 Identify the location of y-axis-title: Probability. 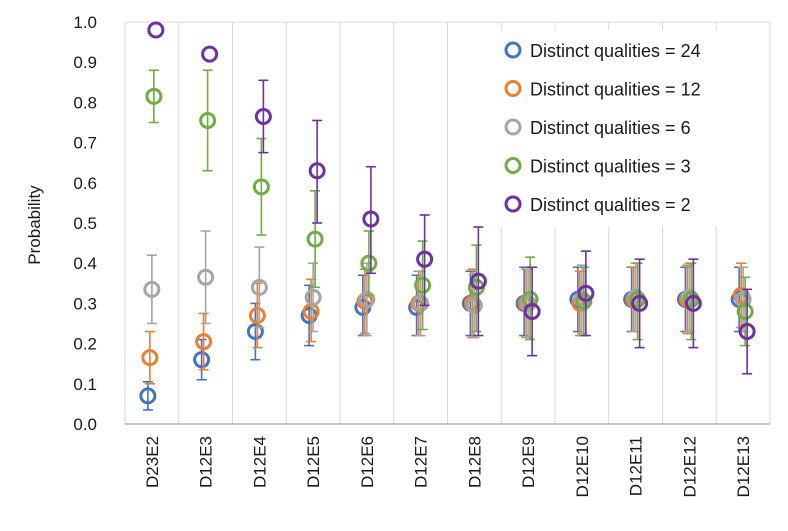
(34, 225).